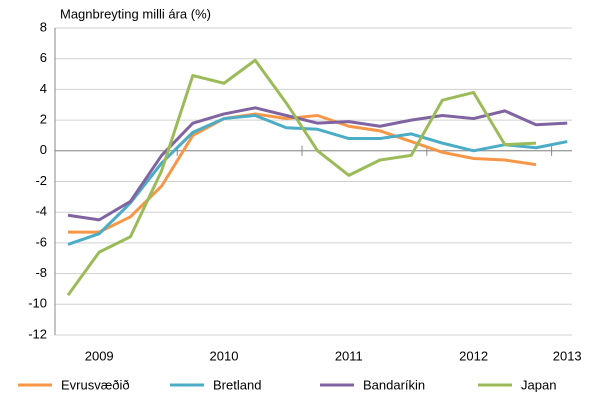 The width and height of the screenshot is (590, 401). Describe the element at coordinates (43, 119) in the screenshot. I see `y-tick-label: 2` at that location.